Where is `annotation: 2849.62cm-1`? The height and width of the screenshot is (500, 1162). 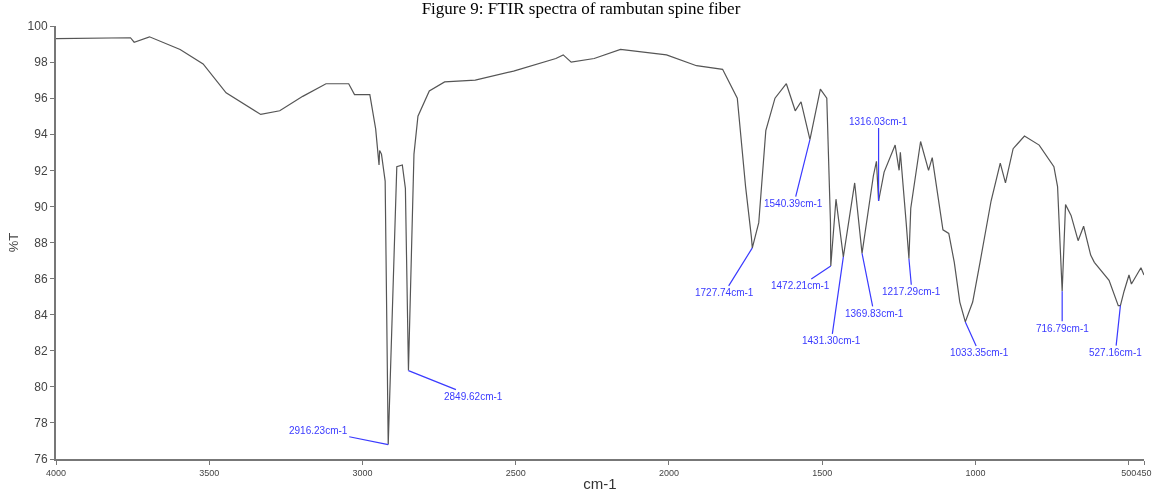 annotation: 2849.62cm-1 is located at coordinates (473, 396).